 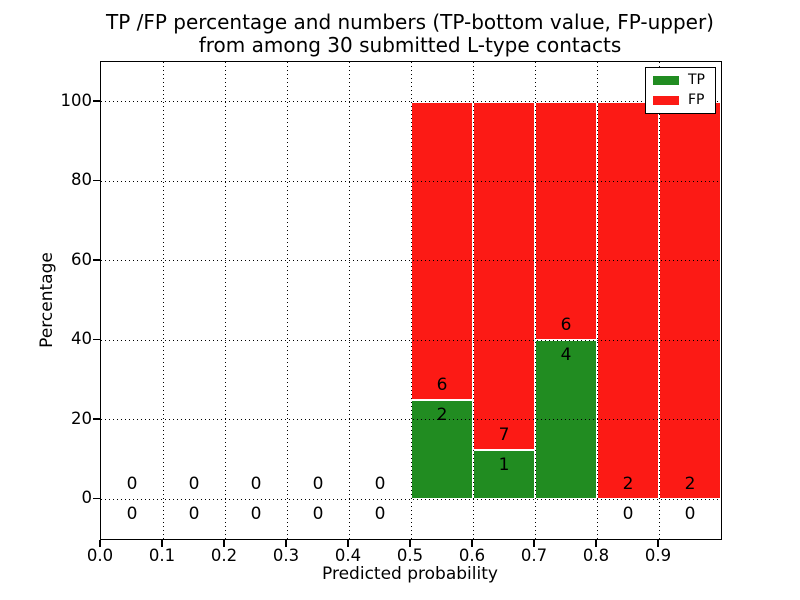 What do you see at coordinates (696, 100) in the screenshot?
I see `legend-label-fp: FP` at bounding box center [696, 100].